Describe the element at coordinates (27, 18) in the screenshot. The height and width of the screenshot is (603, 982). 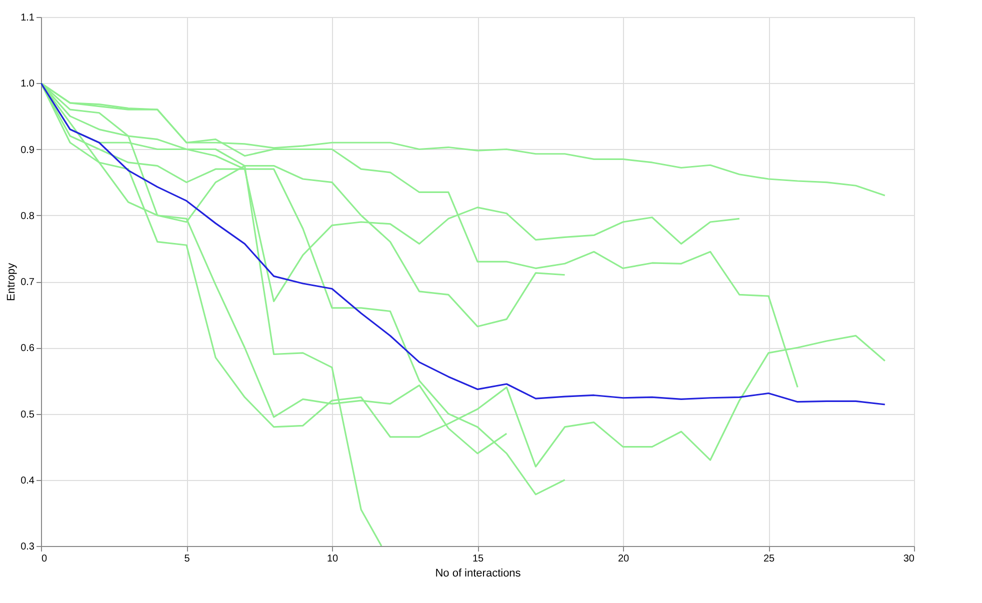
I see `y-tick-label: 1.1` at that location.